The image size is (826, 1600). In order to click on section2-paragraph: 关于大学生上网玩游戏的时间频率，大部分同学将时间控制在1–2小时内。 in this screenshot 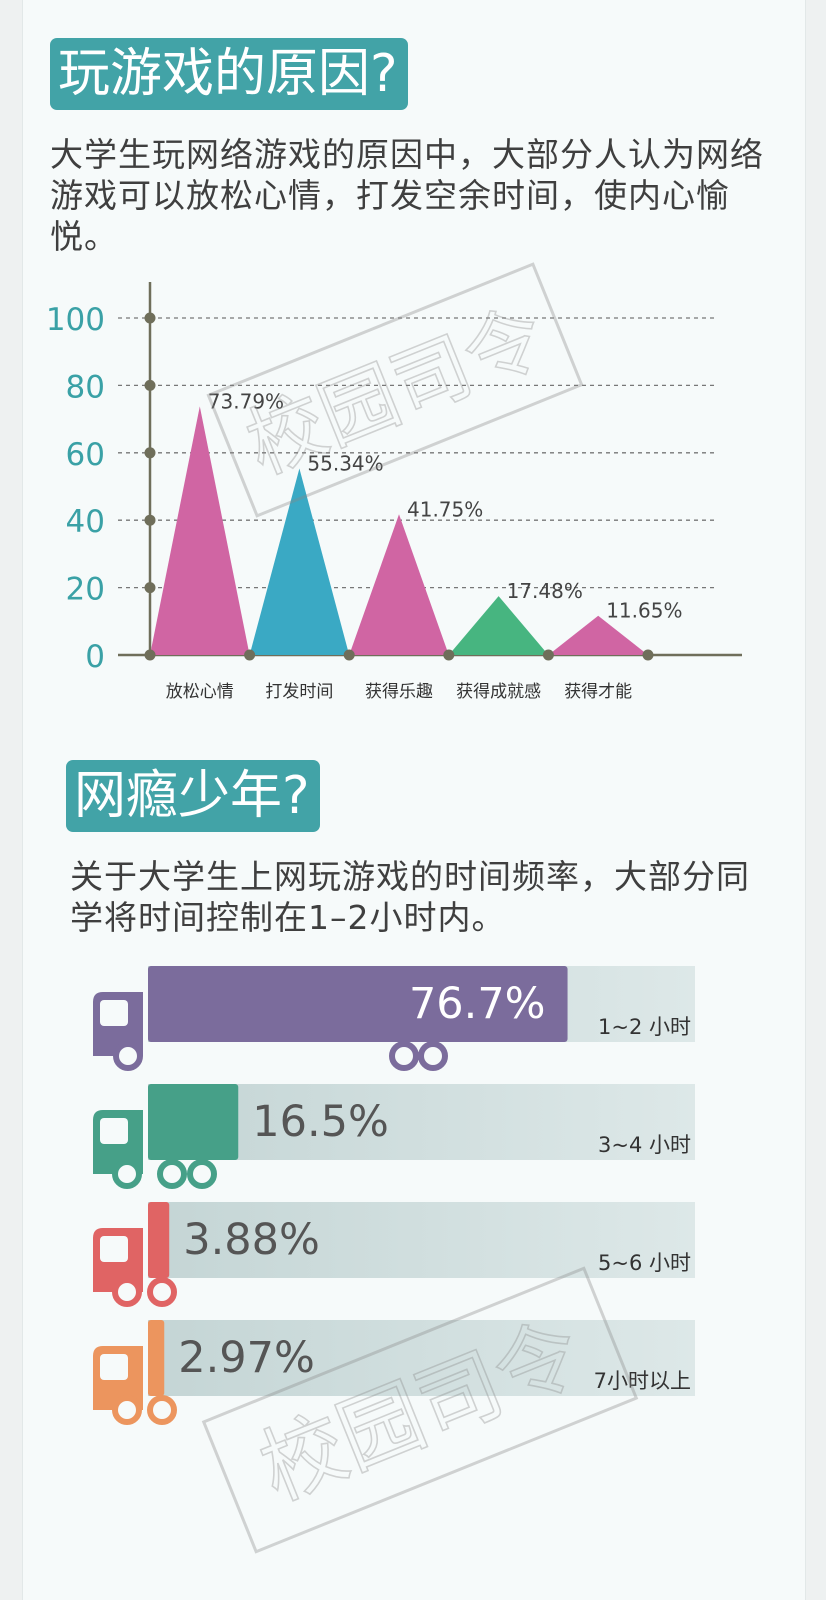, I will do `click(410, 897)`.